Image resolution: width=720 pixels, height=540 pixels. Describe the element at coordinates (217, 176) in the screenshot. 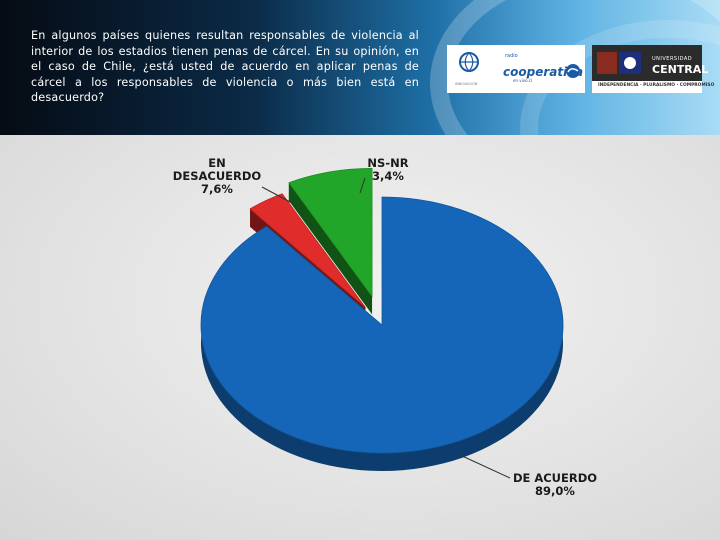

I see `slice-en-desacuerdo-category-label: DESACUERDO` at that location.